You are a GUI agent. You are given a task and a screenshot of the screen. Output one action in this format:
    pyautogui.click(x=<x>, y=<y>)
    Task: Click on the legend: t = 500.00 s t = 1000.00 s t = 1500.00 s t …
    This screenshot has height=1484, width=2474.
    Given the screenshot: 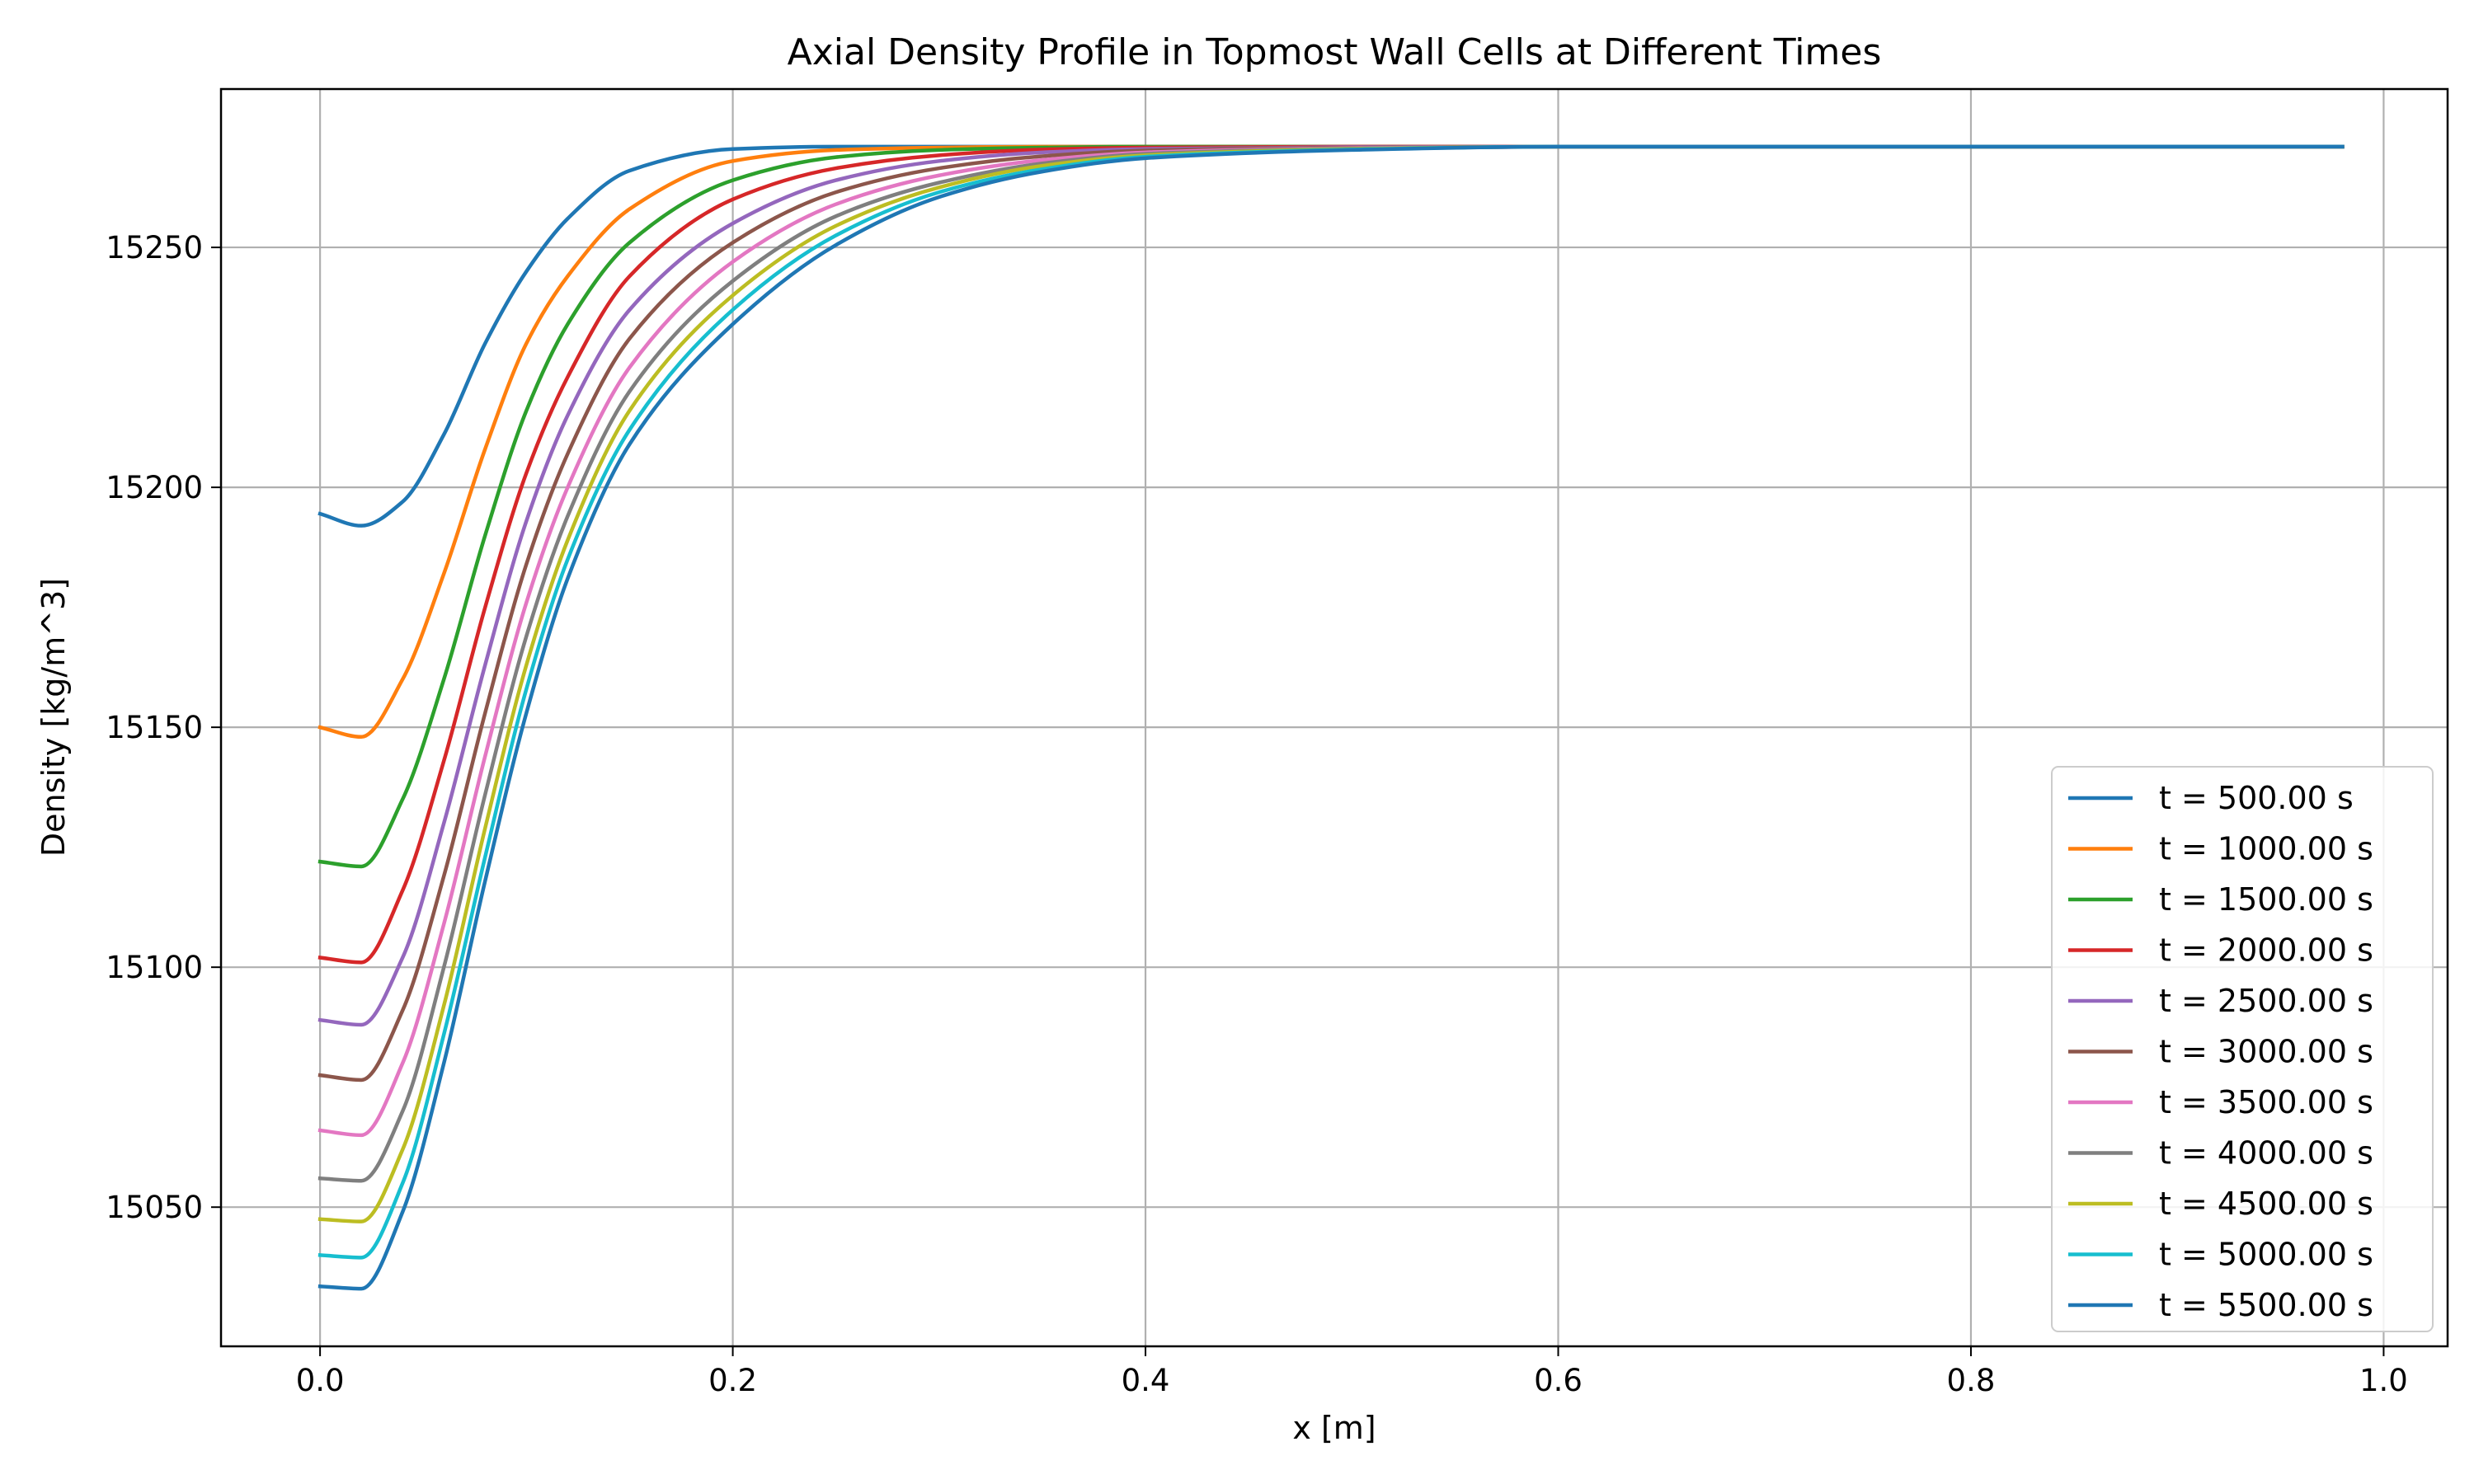 What is the action you would take?
    pyautogui.click(x=2242, y=1049)
    